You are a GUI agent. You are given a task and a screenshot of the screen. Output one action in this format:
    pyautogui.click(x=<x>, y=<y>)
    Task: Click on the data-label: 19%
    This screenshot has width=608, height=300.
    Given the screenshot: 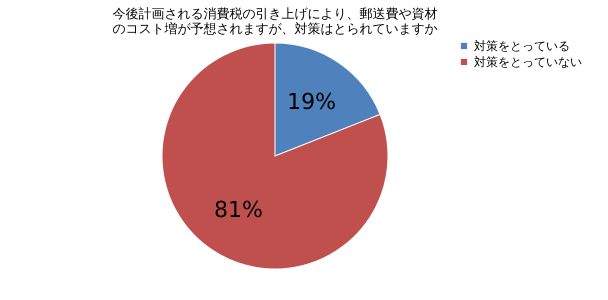 What is the action you would take?
    pyautogui.click(x=311, y=103)
    